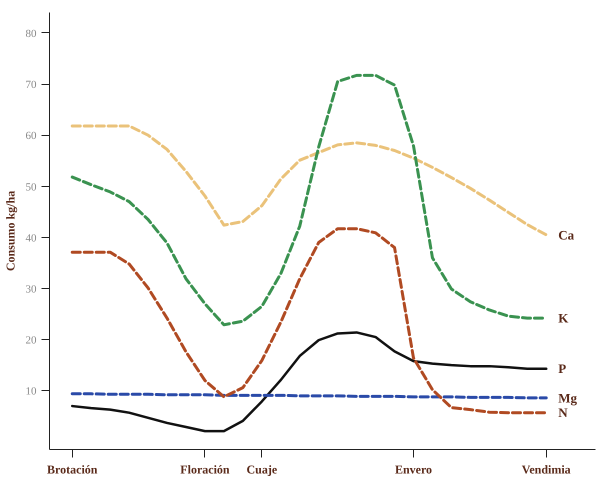 The width and height of the screenshot is (609, 483). What do you see at coordinates (31, 290) in the screenshot?
I see `y-tick-label: 30` at bounding box center [31, 290].